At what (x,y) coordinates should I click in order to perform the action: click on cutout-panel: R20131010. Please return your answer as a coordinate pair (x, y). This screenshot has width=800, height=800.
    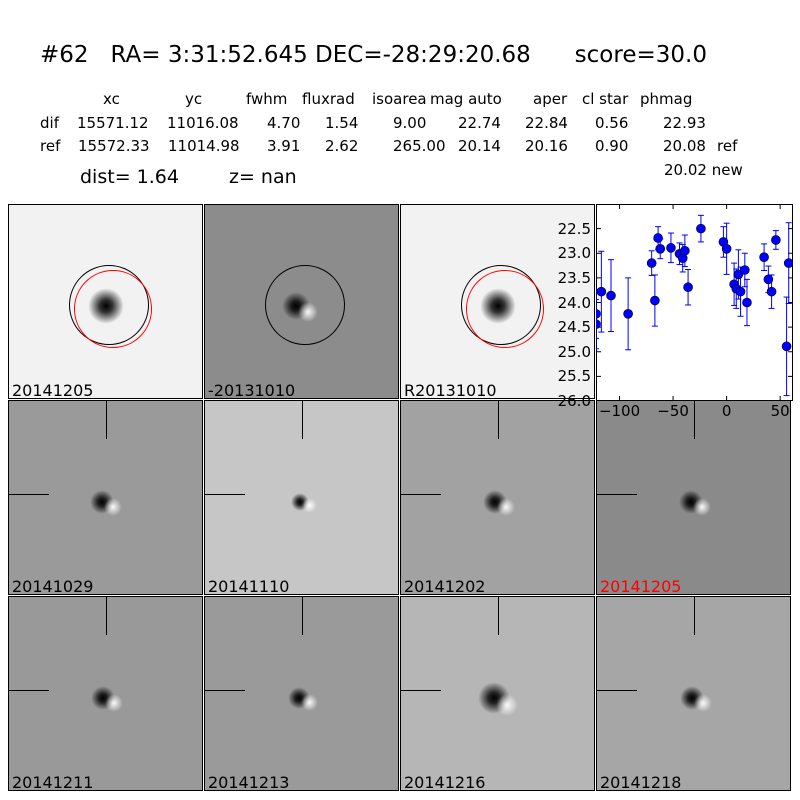
    Looking at the image, I should click on (497, 301).